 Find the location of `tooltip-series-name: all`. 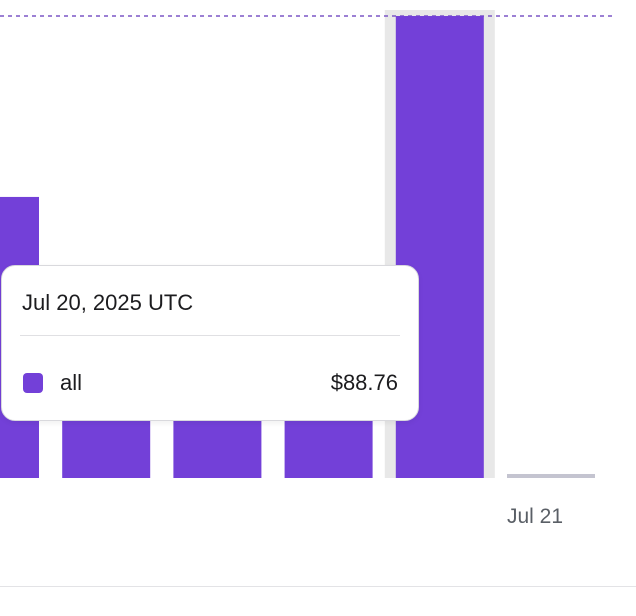

tooltip-series-name: all is located at coordinates (71, 382).